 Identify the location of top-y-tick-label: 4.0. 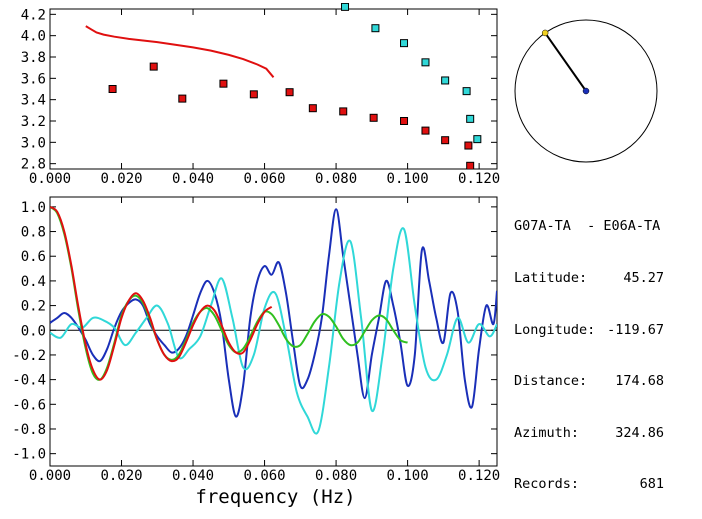
(33, 37).